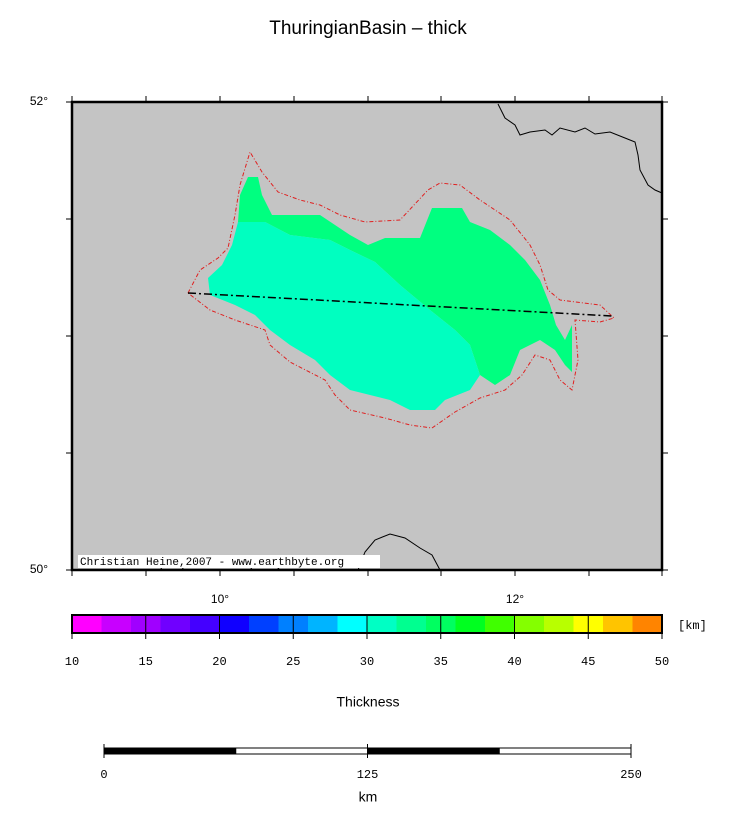 This screenshot has width=731, height=825. Describe the element at coordinates (367, 662) in the screenshot. I see `colorbar-tick-label: 30` at that location.